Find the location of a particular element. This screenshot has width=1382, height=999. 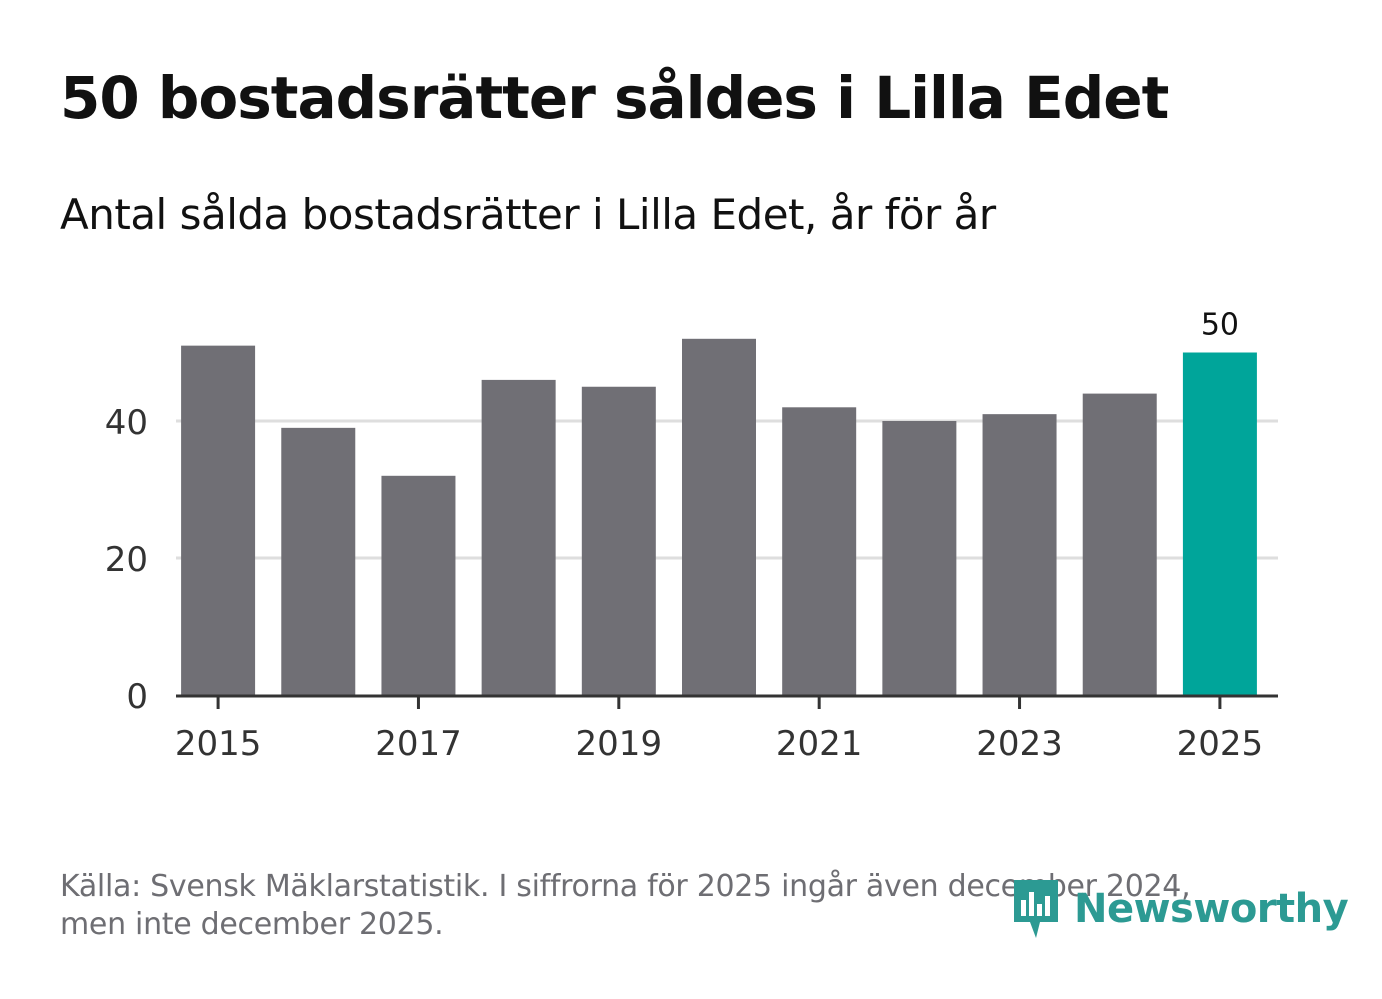

source-line-2: men inte december 2025. is located at coordinates (252, 924).